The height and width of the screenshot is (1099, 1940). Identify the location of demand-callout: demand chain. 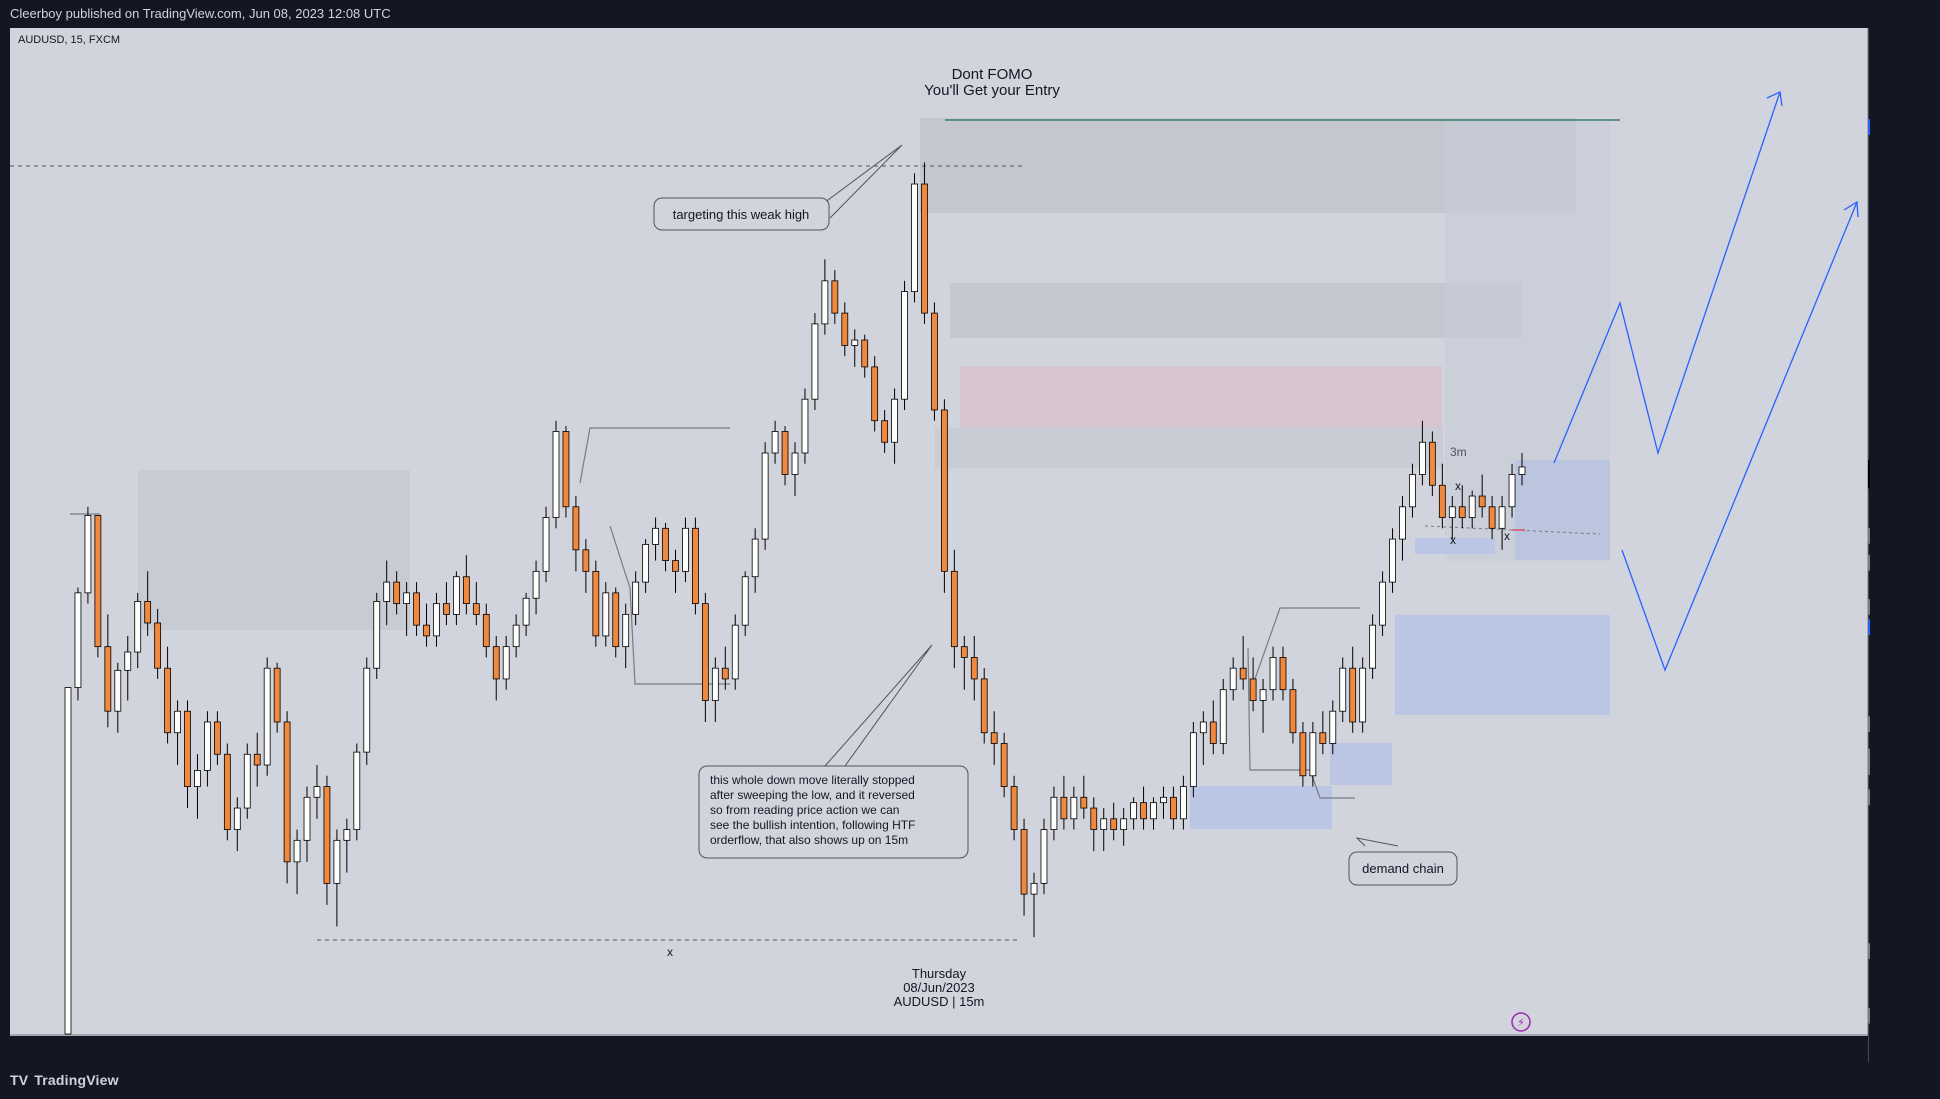
(1403, 868).